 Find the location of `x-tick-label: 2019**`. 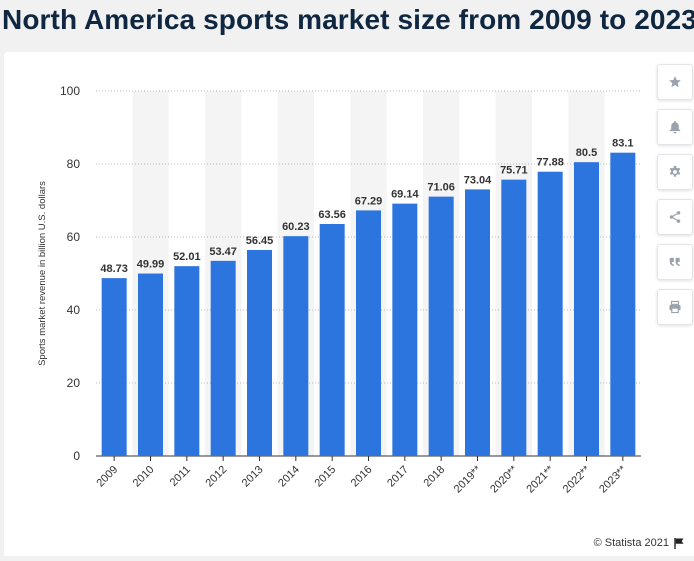

x-tick-label: 2019** is located at coordinates (468, 479).